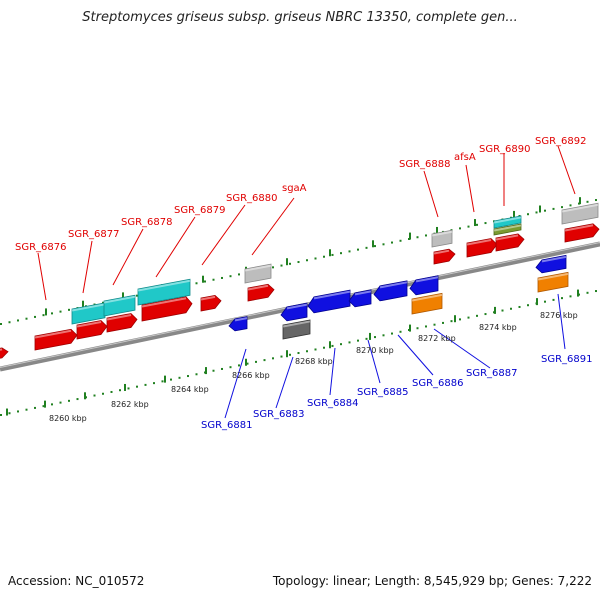 This screenshot has width=600, height=600. What do you see at coordinates (200, 210) in the screenshot?
I see `gene-label-SGR_6879: SGR_6879` at bounding box center [200, 210].